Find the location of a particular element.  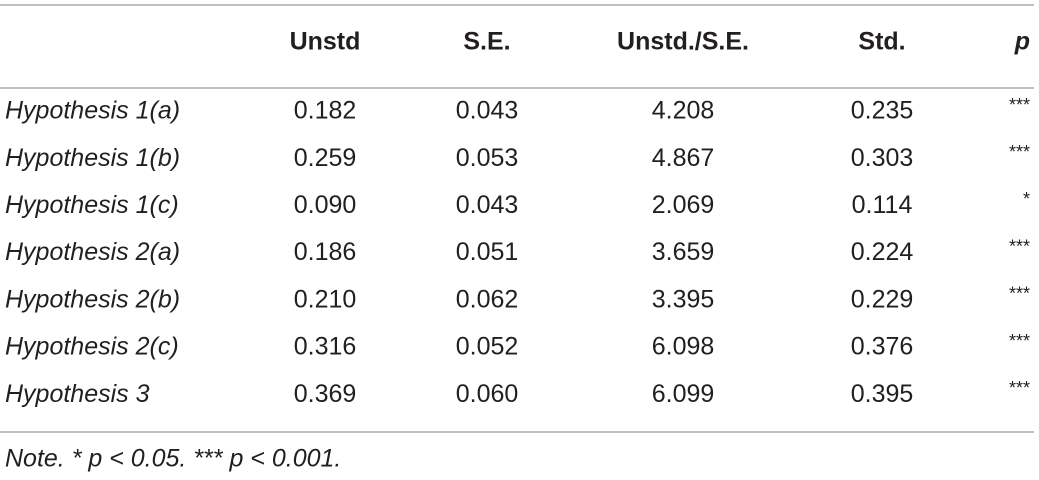

column-header: p is located at coordinates (1022, 42).